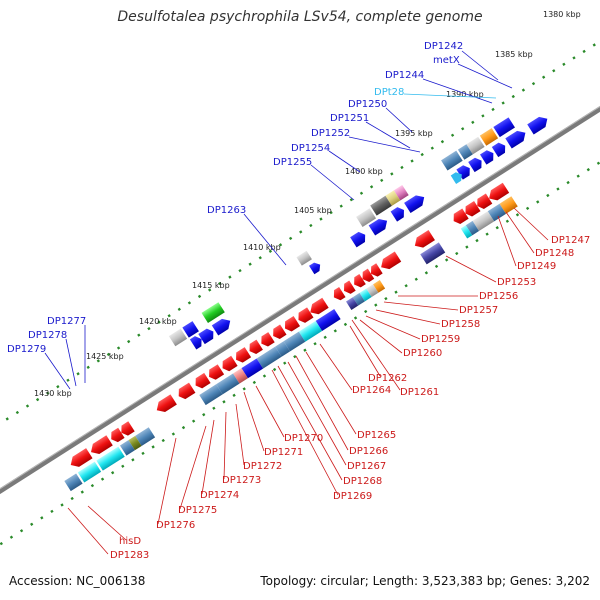 The image size is (600, 600). Describe the element at coordinates (303, 438) in the screenshot. I see `gene-label: DP1270` at that location.